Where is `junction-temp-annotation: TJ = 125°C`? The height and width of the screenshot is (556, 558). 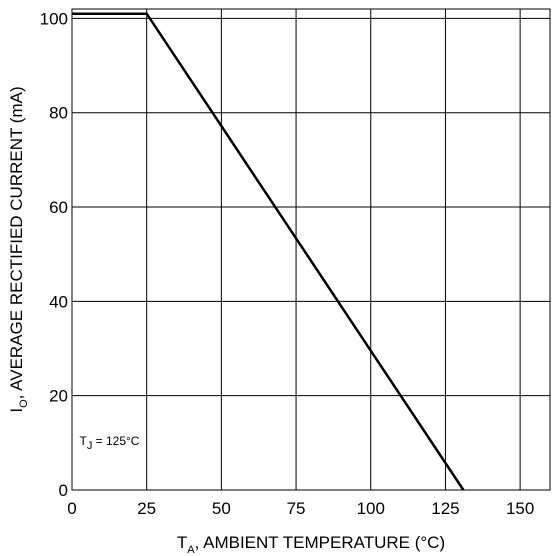 junction-temp-annotation: TJ = 125°C is located at coordinates (109, 443).